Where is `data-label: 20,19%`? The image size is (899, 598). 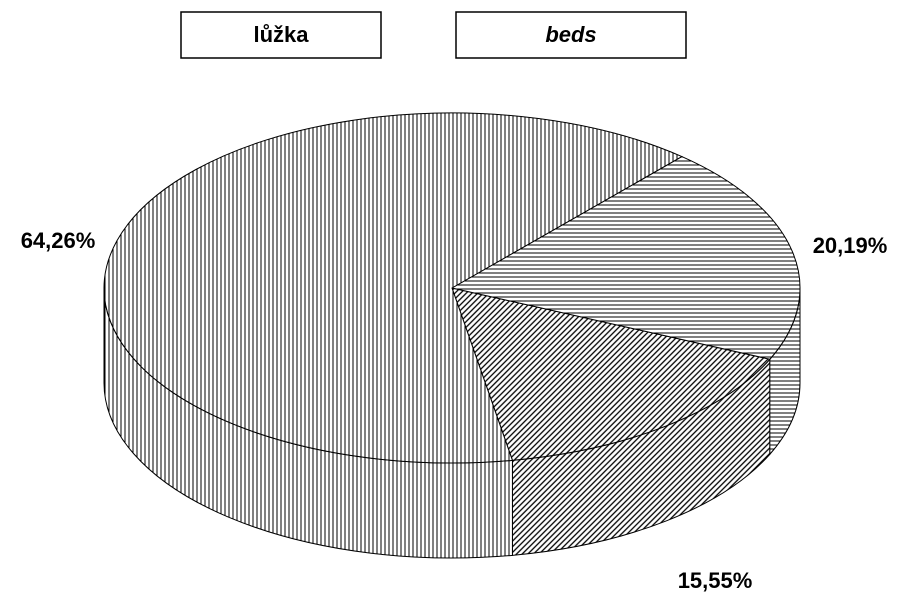
data-label: 20,19% is located at coordinates (850, 245).